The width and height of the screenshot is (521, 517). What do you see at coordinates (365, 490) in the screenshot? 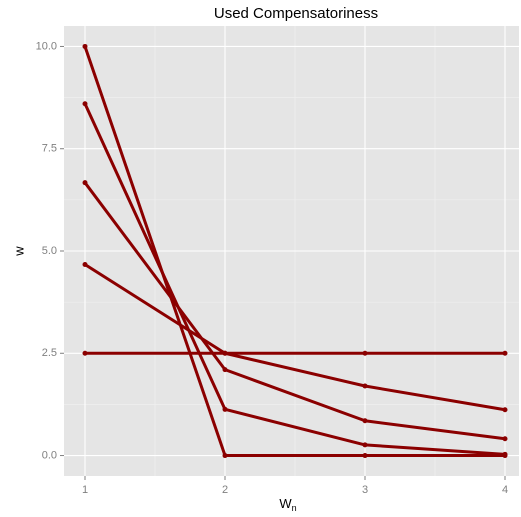
I see `x-tick-label: 3` at bounding box center [365, 490].